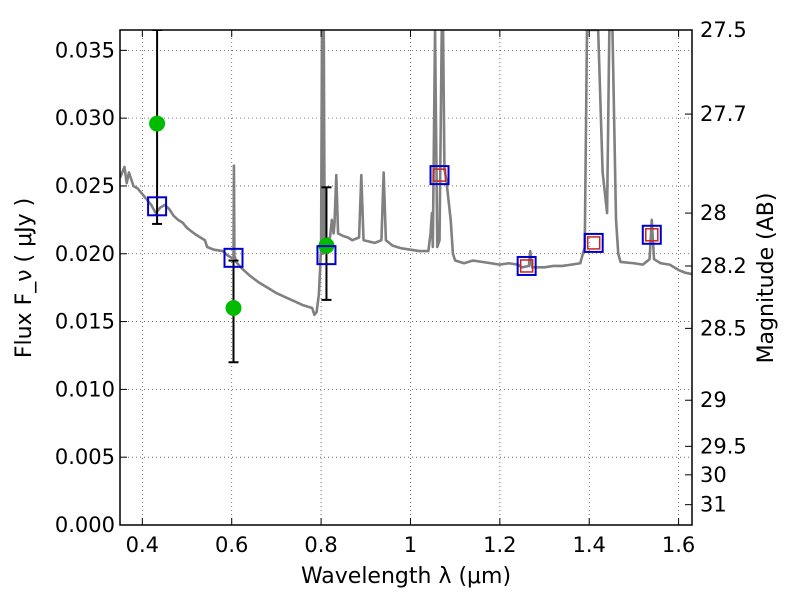 The height and width of the screenshot is (600, 800). Describe the element at coordinates (723, 30) in the screenshot. I see `mag-tick-label: 27.5` at that location.